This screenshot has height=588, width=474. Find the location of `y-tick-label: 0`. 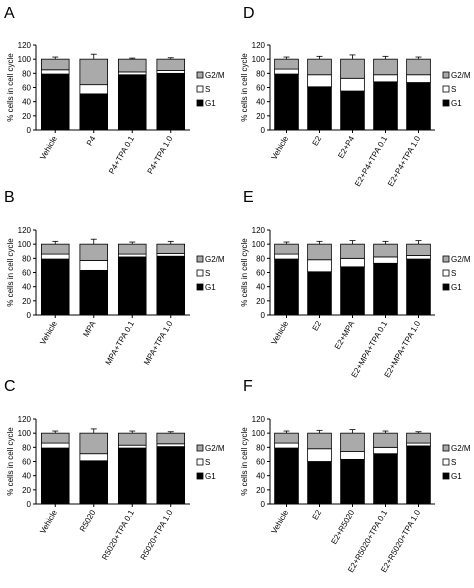

y-tick-label: 0 is located at coordinates (263, 130).